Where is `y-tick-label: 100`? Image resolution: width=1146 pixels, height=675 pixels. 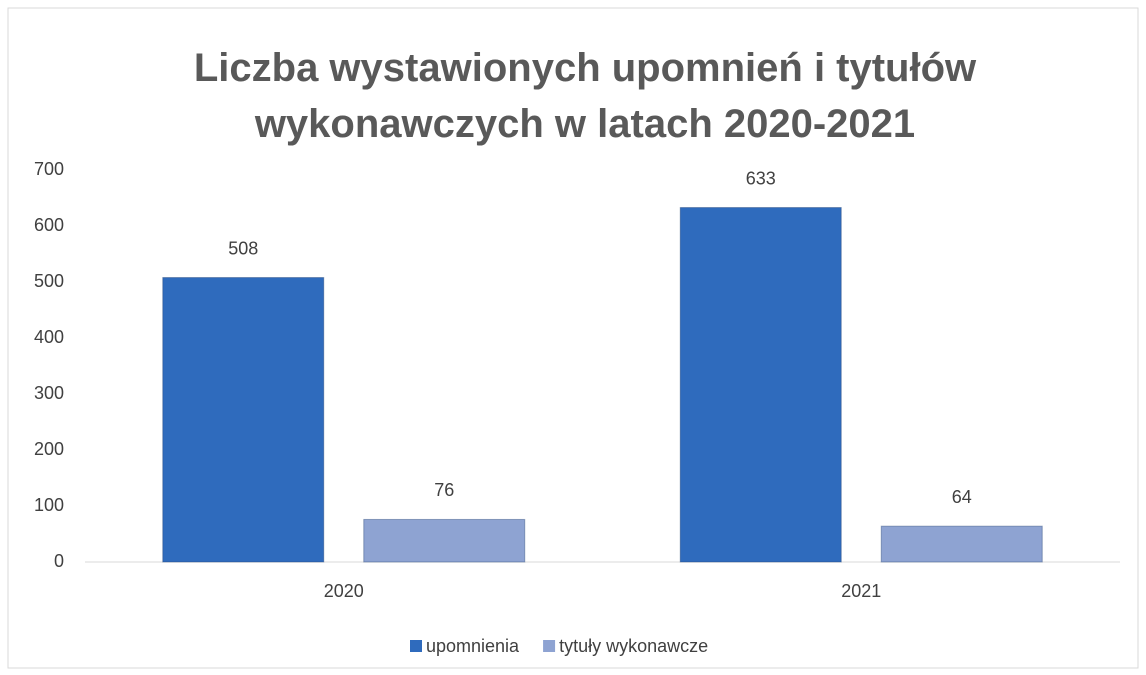 y-tick-label: 100 is located at coordinates (49, 505).